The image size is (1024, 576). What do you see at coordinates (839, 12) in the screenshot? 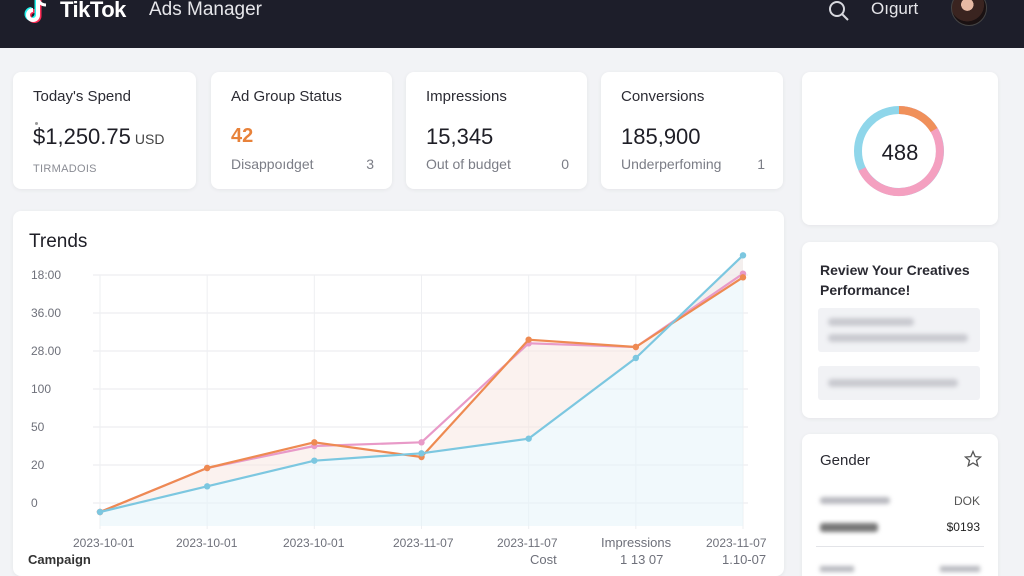
I see `search-icon` at bounding box center [839, 12].